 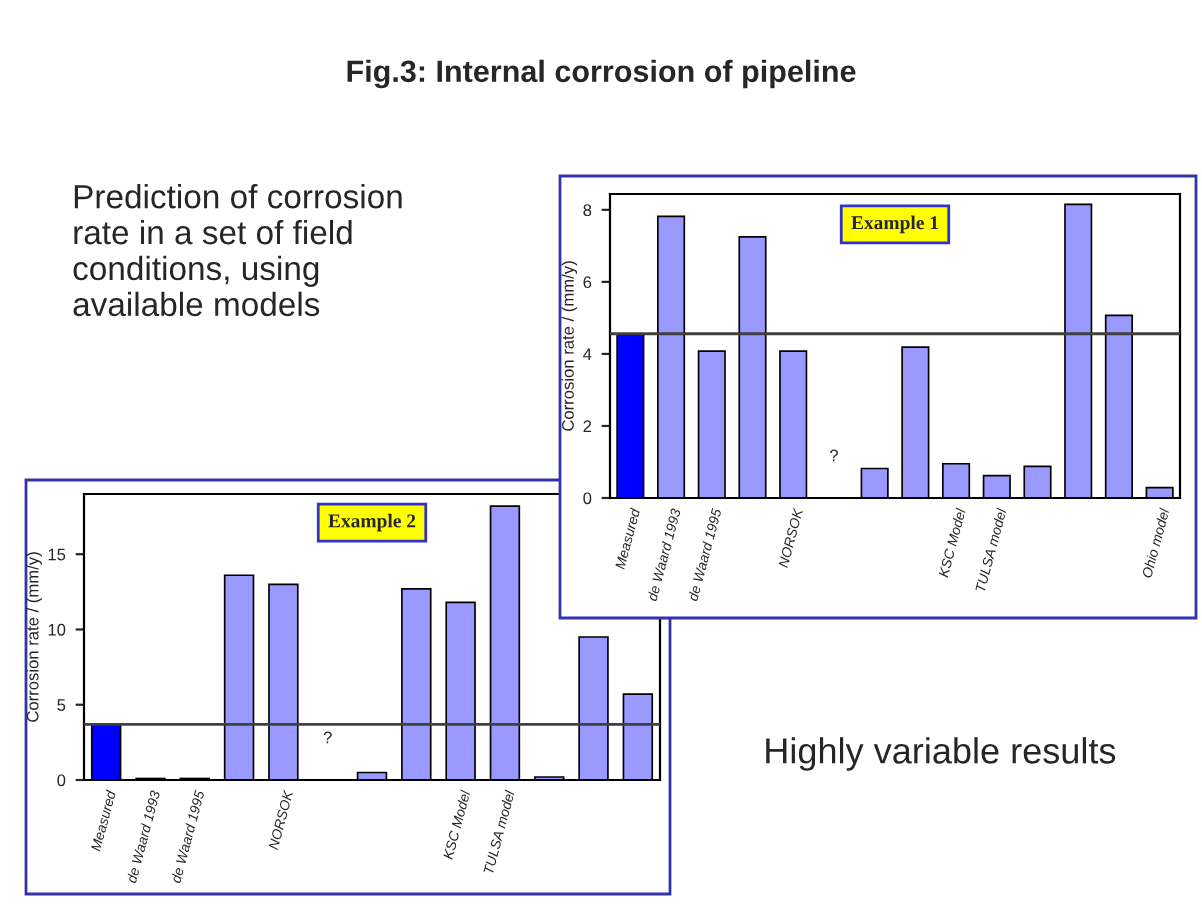 I want to click on y-tick-label: 8, so click(x=587, y=210).